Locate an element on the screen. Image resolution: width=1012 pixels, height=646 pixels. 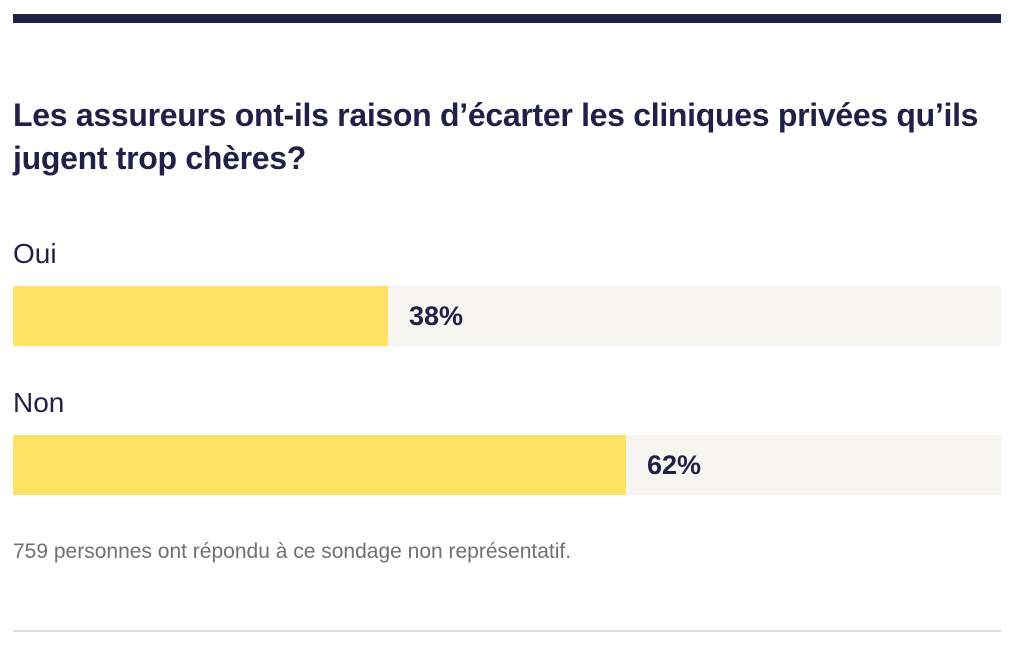
option-label: Oui is located at coordinates (35, 253).